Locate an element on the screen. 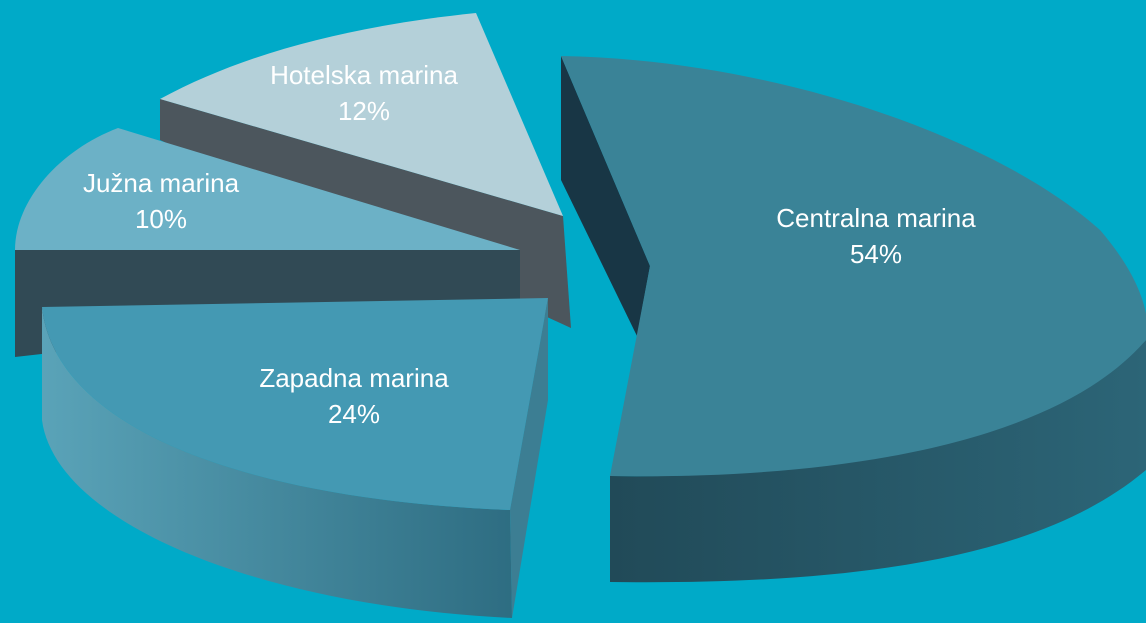 This screenshot has width=1146, height=623. hotelska-slice is located at coordinates (361, 114).